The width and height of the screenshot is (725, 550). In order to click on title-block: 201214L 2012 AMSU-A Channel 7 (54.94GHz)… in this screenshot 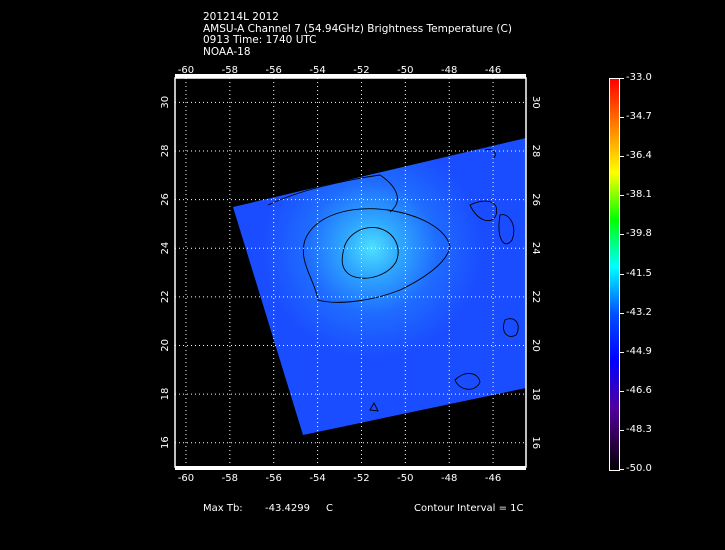, I will do `click(357, 34)`.